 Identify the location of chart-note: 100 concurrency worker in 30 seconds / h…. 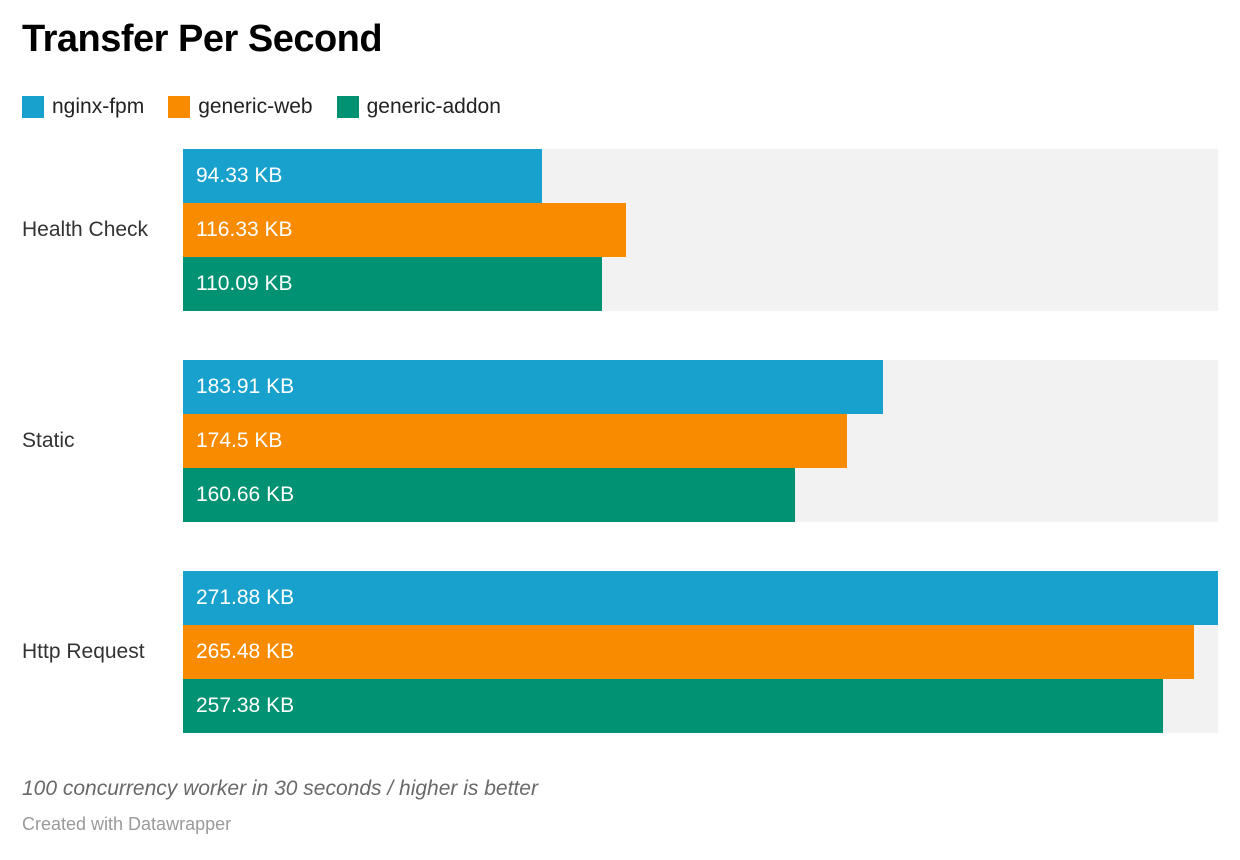
(280, 788).